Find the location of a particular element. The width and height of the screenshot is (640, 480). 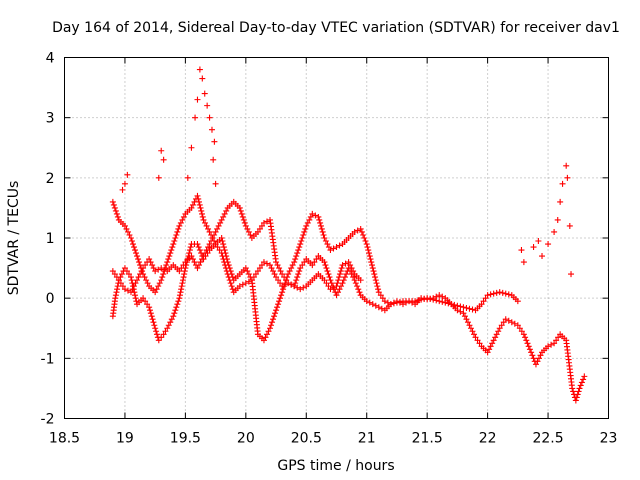

y-tick-label: -2 is located at coordinates (48, 420).